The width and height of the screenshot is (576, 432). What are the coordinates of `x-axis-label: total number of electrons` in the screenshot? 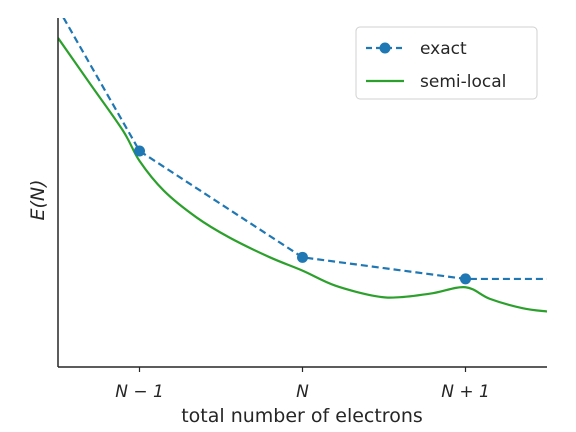 It's located at (302, 416).